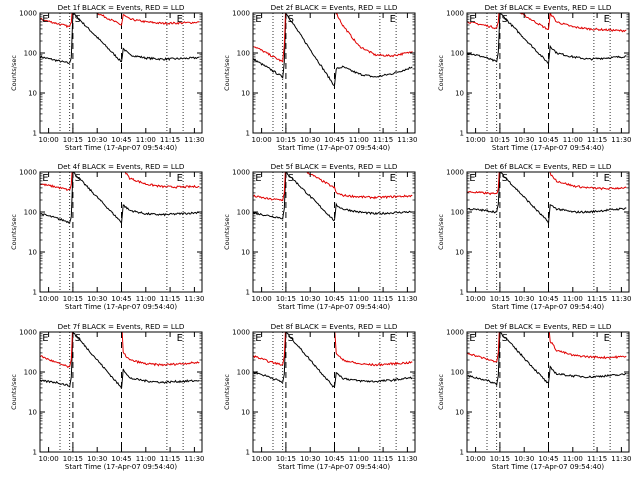 The width and height of the screenshot is (640, 480). What do you see at coordinates (548, 326) in the screenshot?
I see `panel-title: Det 9f BLACK = Events, RED = LLD` at bounding box center [548, 326].